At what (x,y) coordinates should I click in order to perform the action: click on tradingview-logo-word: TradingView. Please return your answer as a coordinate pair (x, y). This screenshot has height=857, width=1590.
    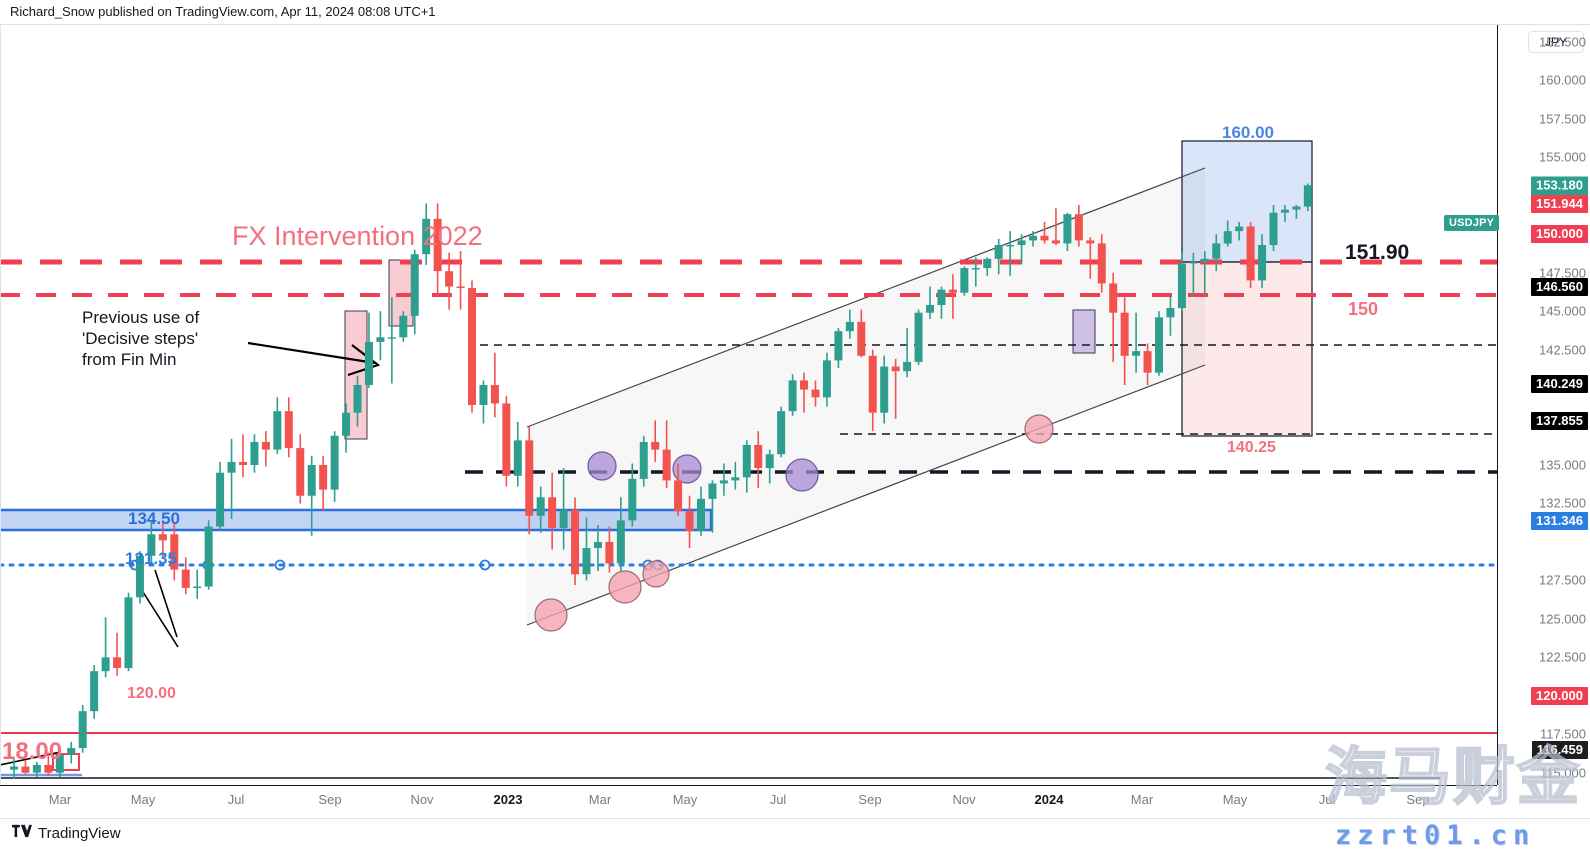
    Looking at the image, I should click on (79, 833).